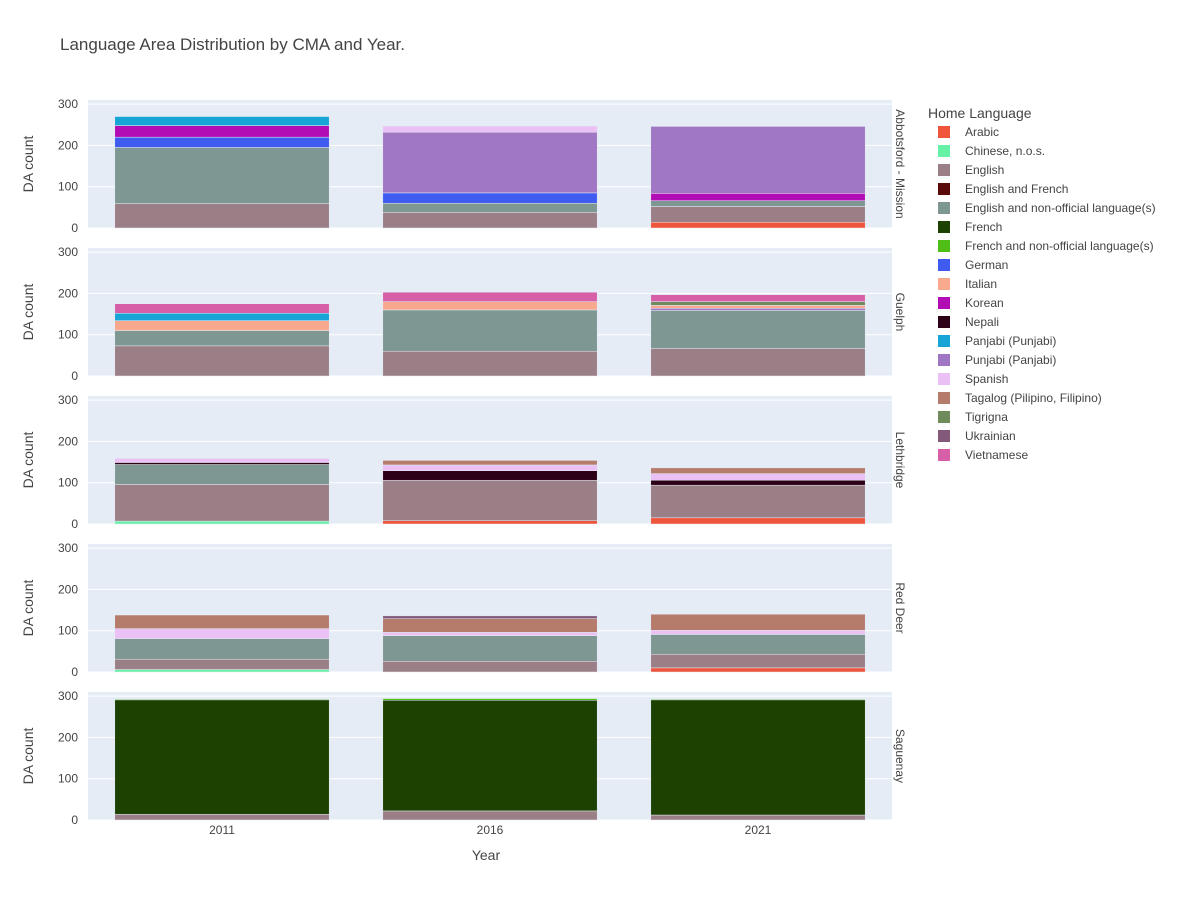 This screenshot has width=1200, height=900. What do you see at coordinates (1047, 208) in the screenshot?
I see `legend-item: English and non-official language(s)` at bounding box center [1047, 208].